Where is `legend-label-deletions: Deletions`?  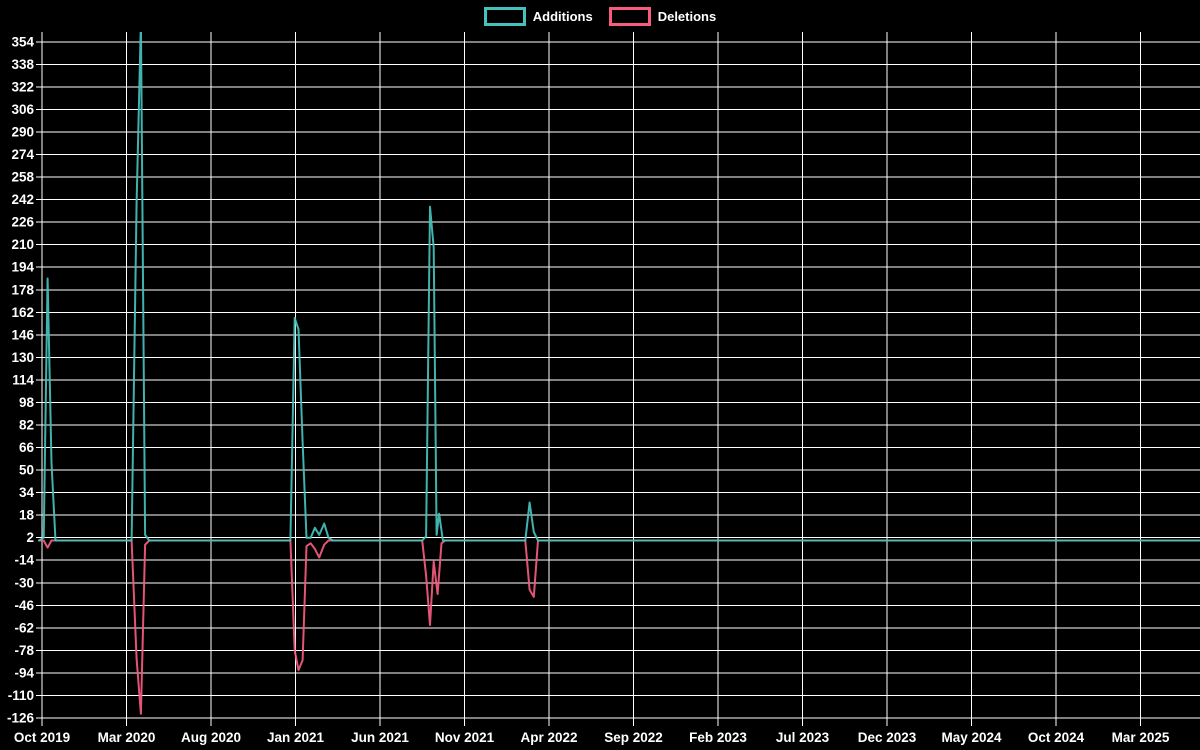 legend-label-deletions: Deletions is located at coordinates (687, 16).